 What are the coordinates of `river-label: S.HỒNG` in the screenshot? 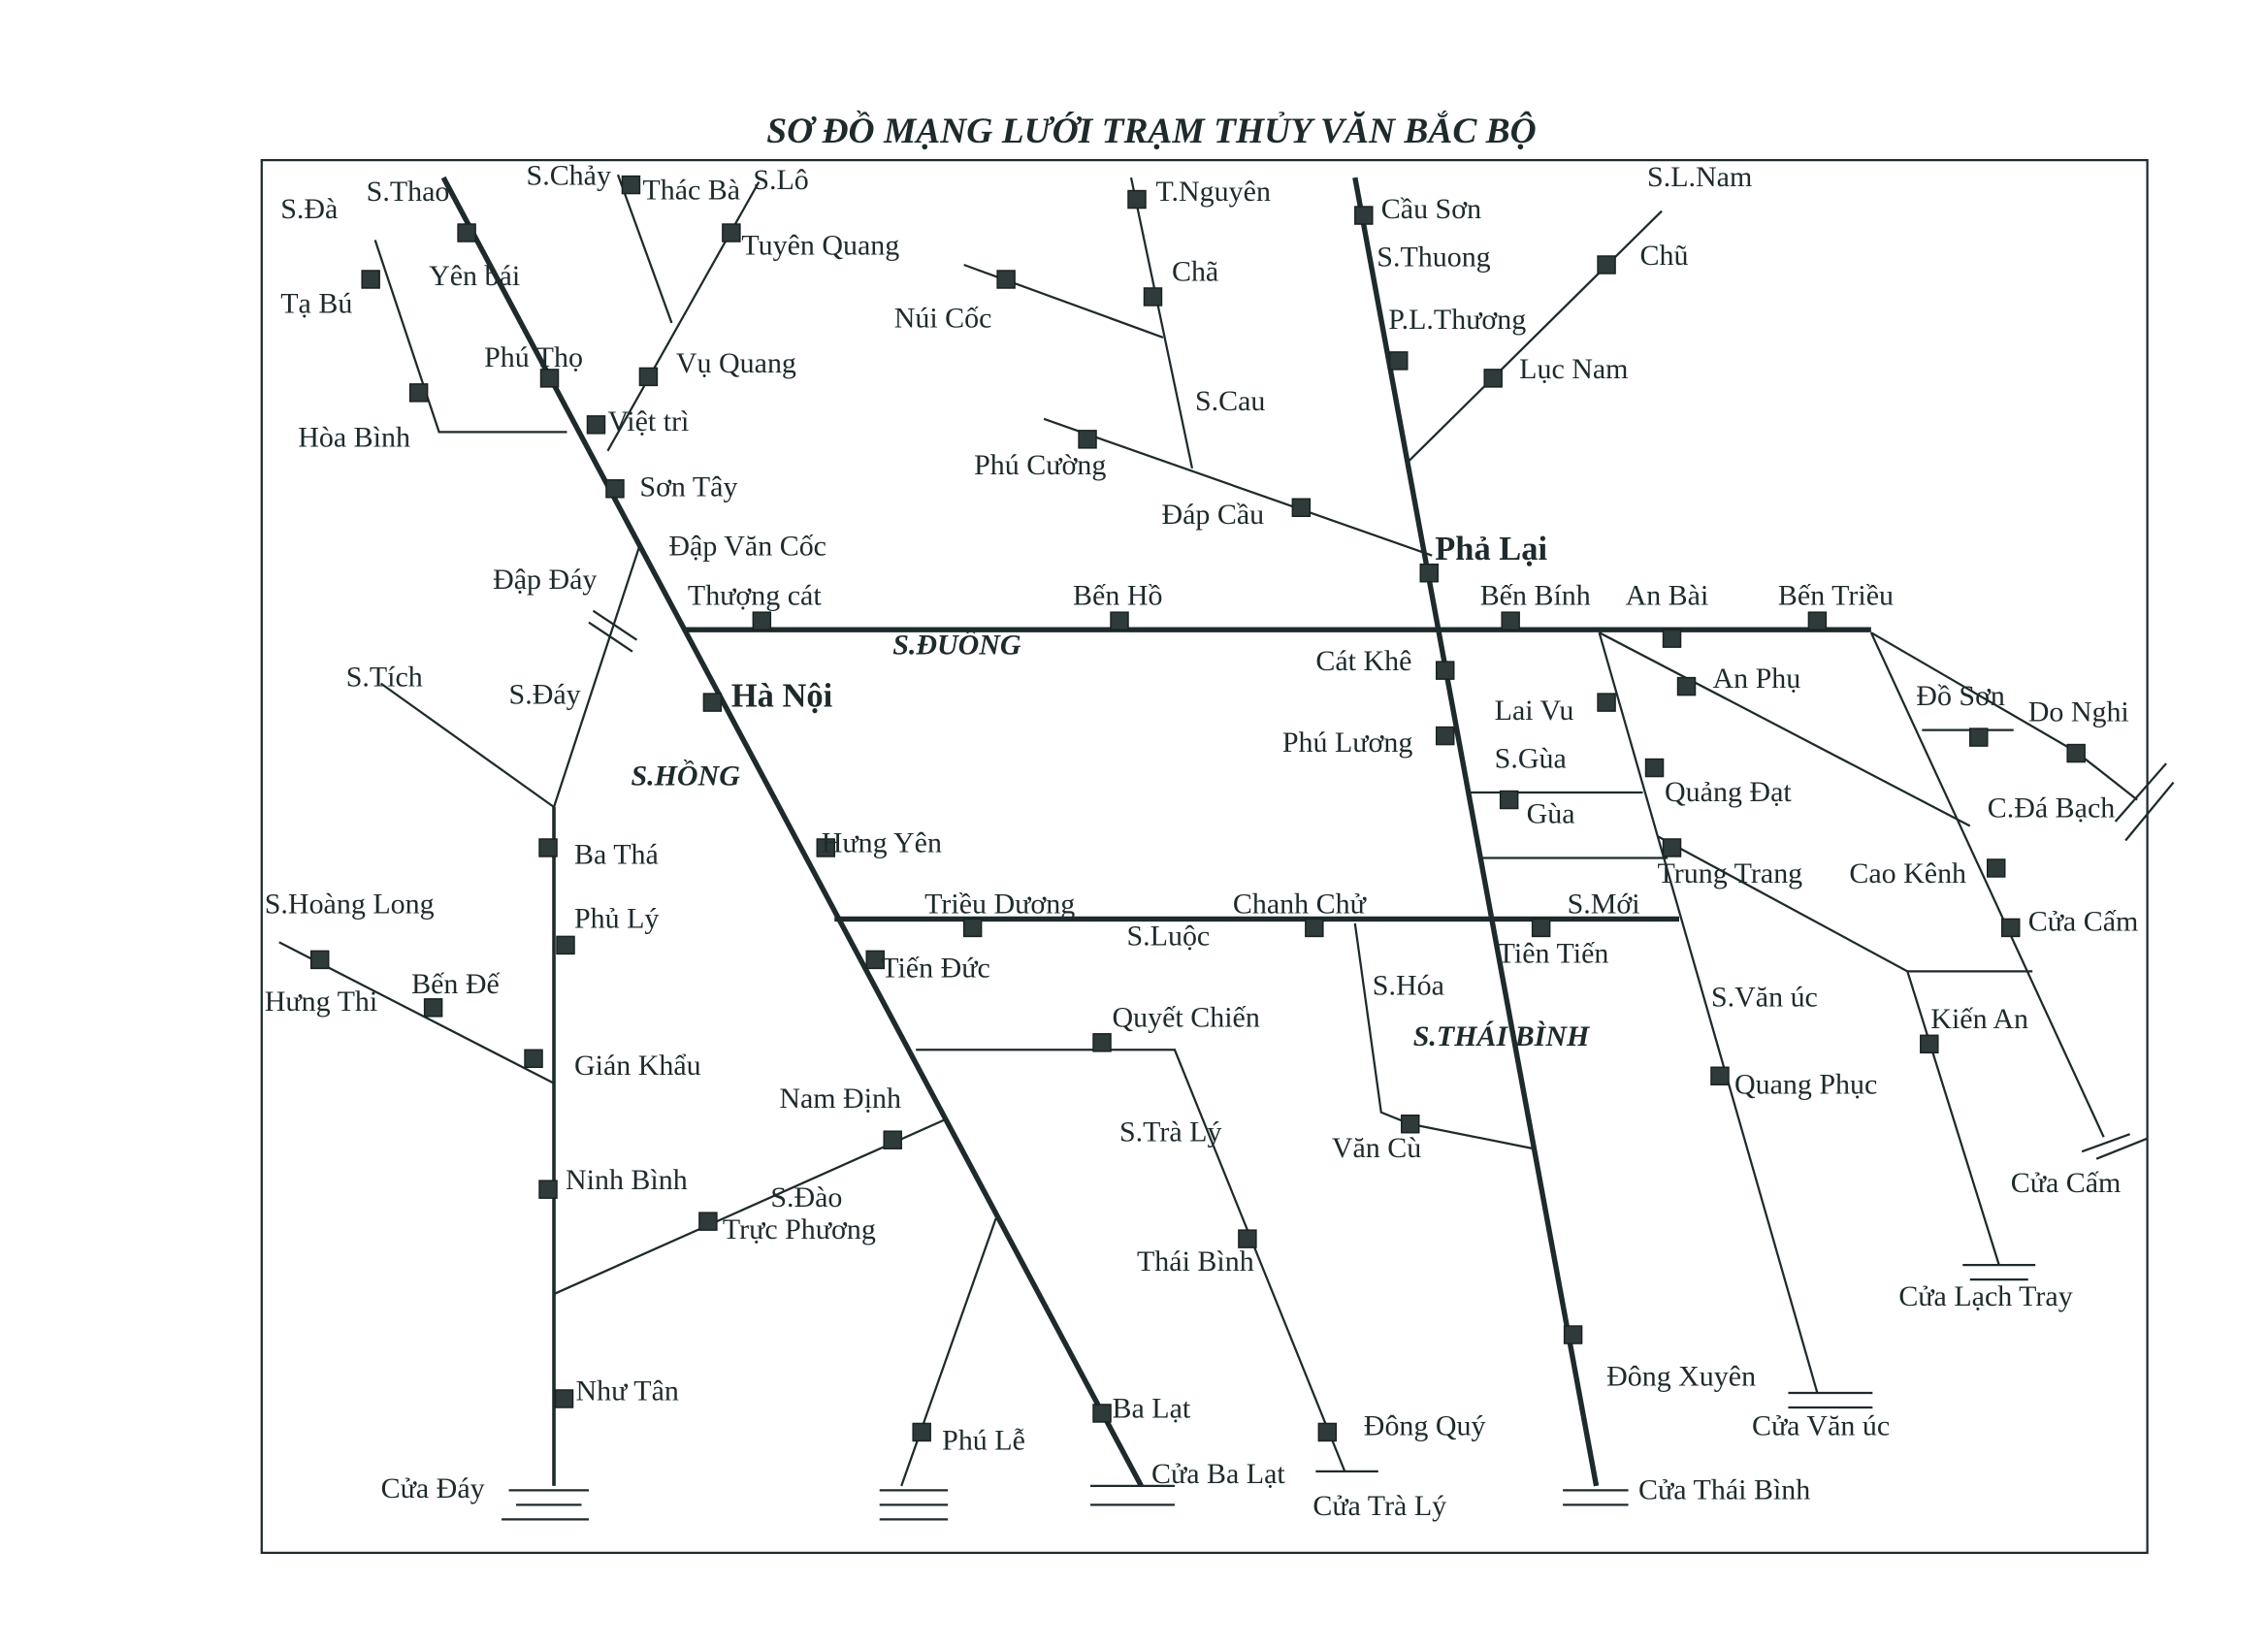 It's located at (685, 776).